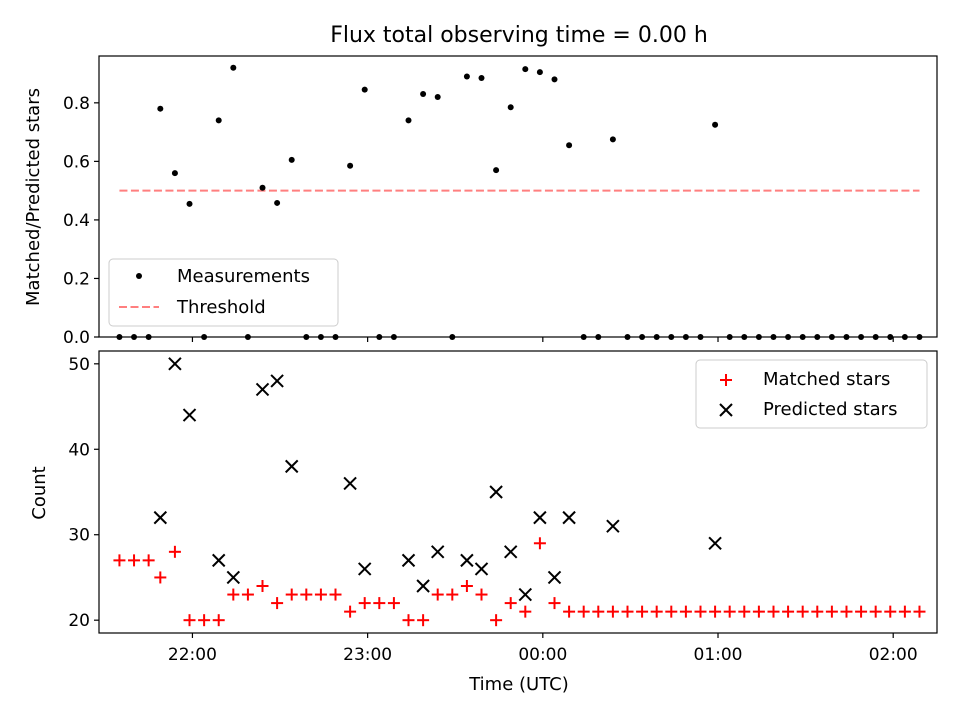 The width and height of the screenshot is (960, 720). Describe the element at coordinates (367, 655) in the screenshot. I see `bottom-xtick-label: 23:00` at that location.